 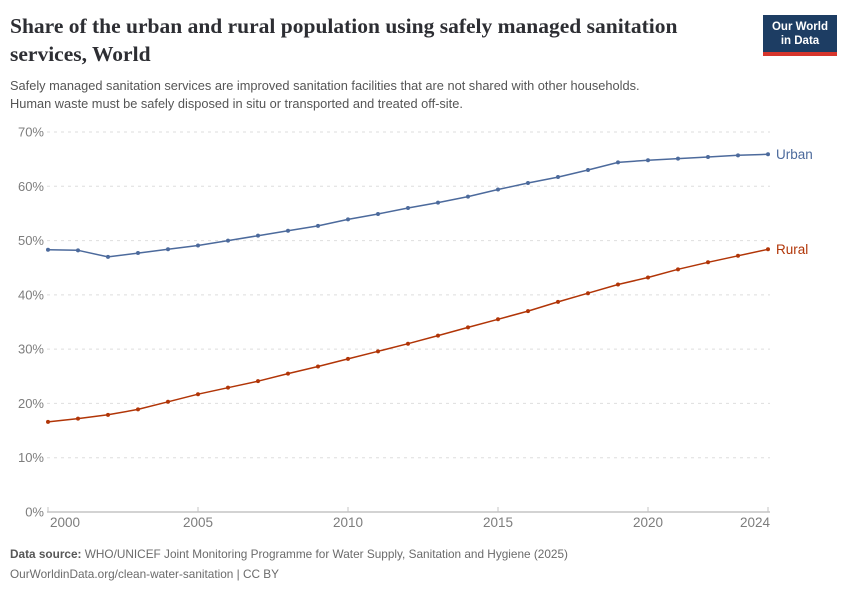 I want to click on x-tick-label: 2015, so click(x=498, y=522).